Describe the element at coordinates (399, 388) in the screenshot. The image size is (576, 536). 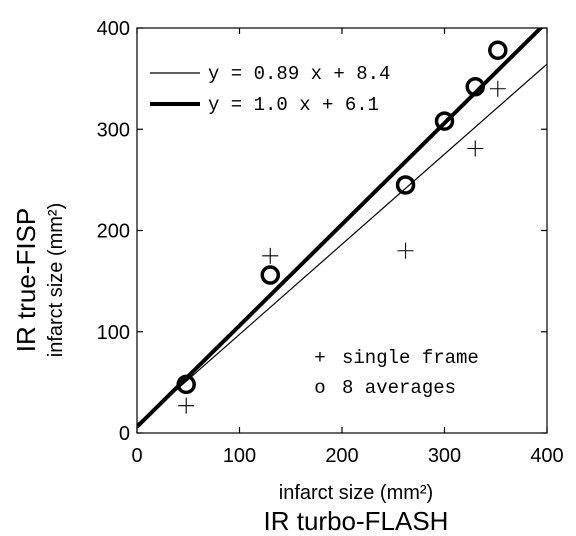
I see `legend-marker-label: 8 averages` at that location.